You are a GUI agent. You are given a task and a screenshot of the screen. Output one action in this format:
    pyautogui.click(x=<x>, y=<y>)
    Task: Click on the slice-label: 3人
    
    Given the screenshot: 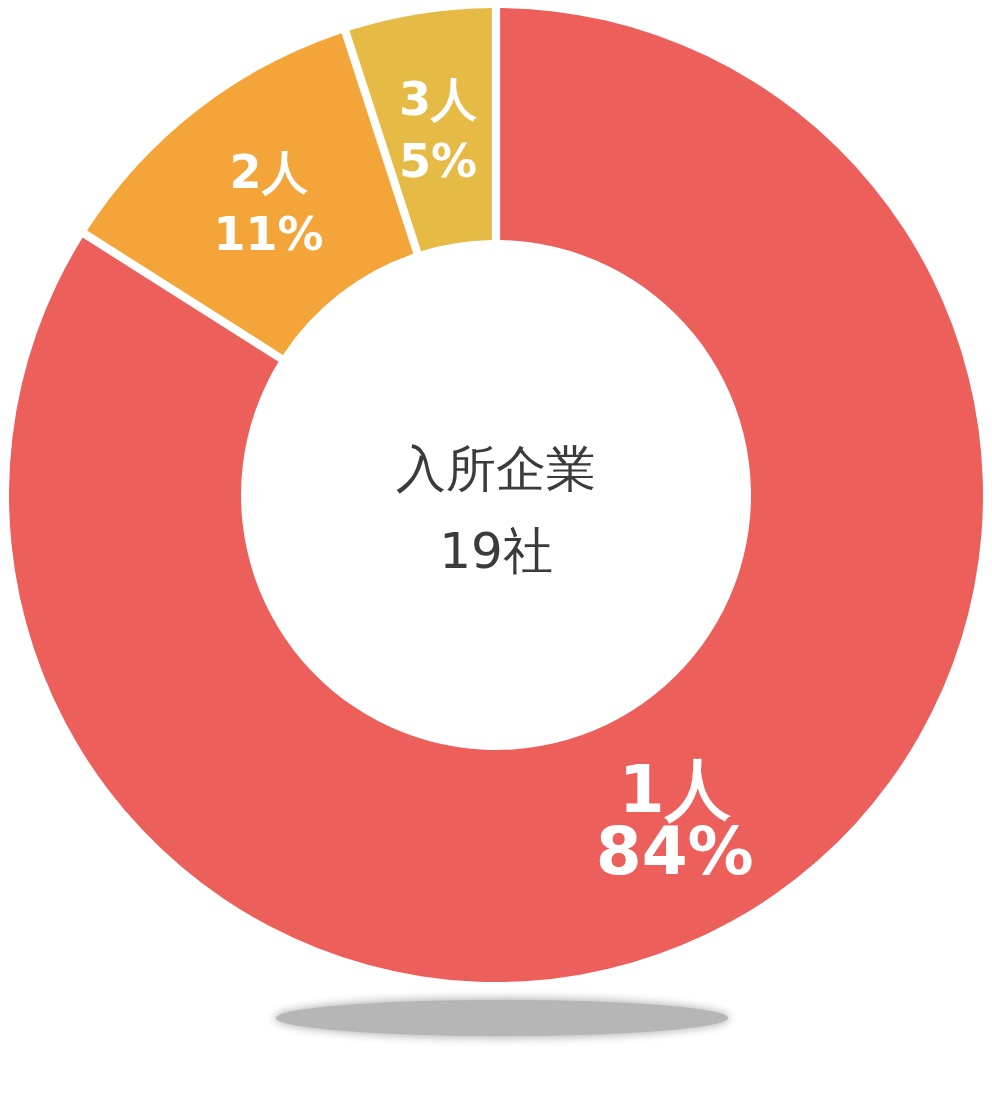 What is the action you would take?
    pyautogui.click(x=437, y=98)
    